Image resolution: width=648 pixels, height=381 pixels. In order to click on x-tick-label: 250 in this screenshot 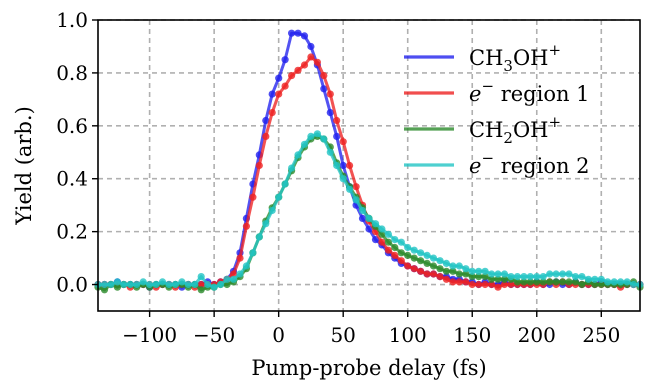, I will do `click(601, 335)`.